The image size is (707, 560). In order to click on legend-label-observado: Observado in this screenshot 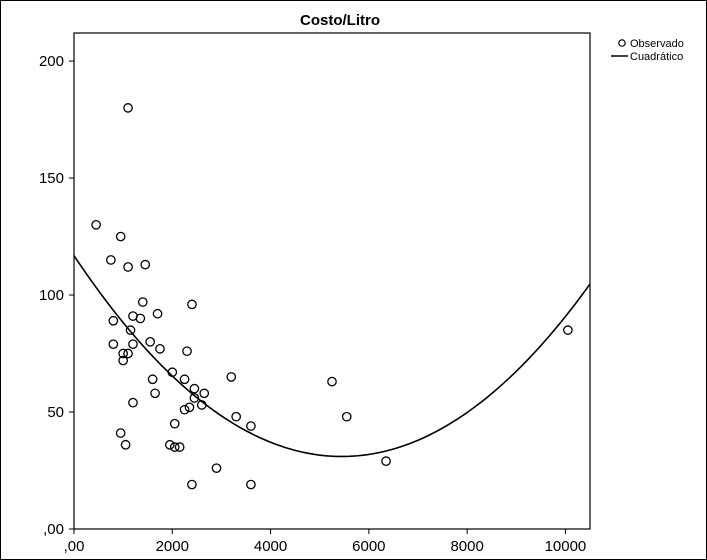, I will do `click(657, 44)`.